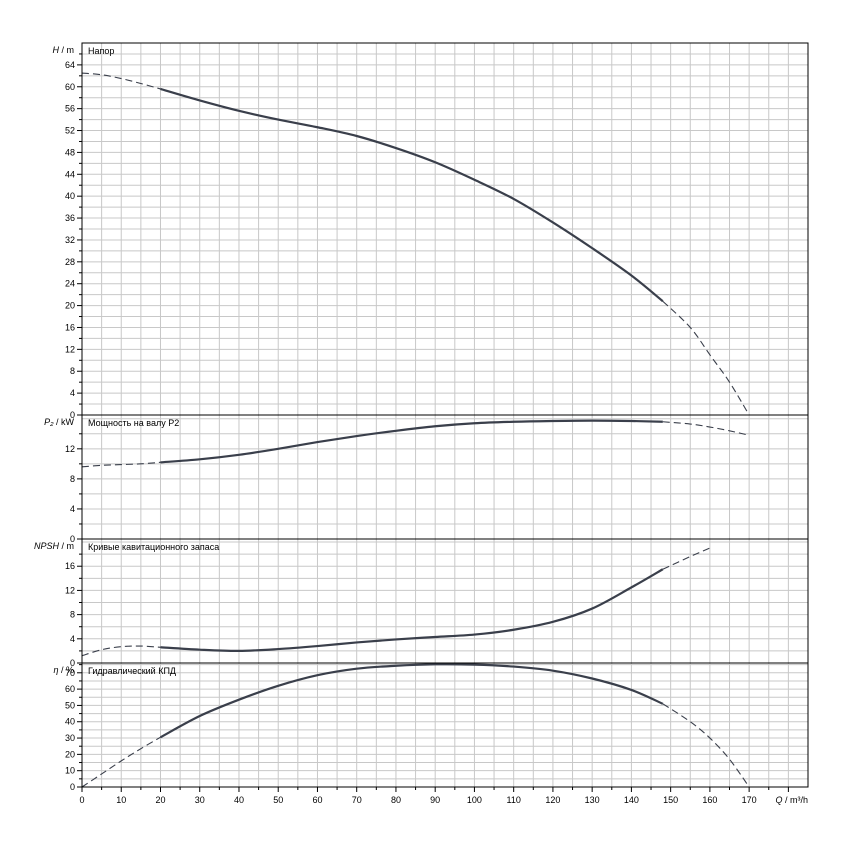  I want to click on x-tick-label: 100, so click(474, 800).